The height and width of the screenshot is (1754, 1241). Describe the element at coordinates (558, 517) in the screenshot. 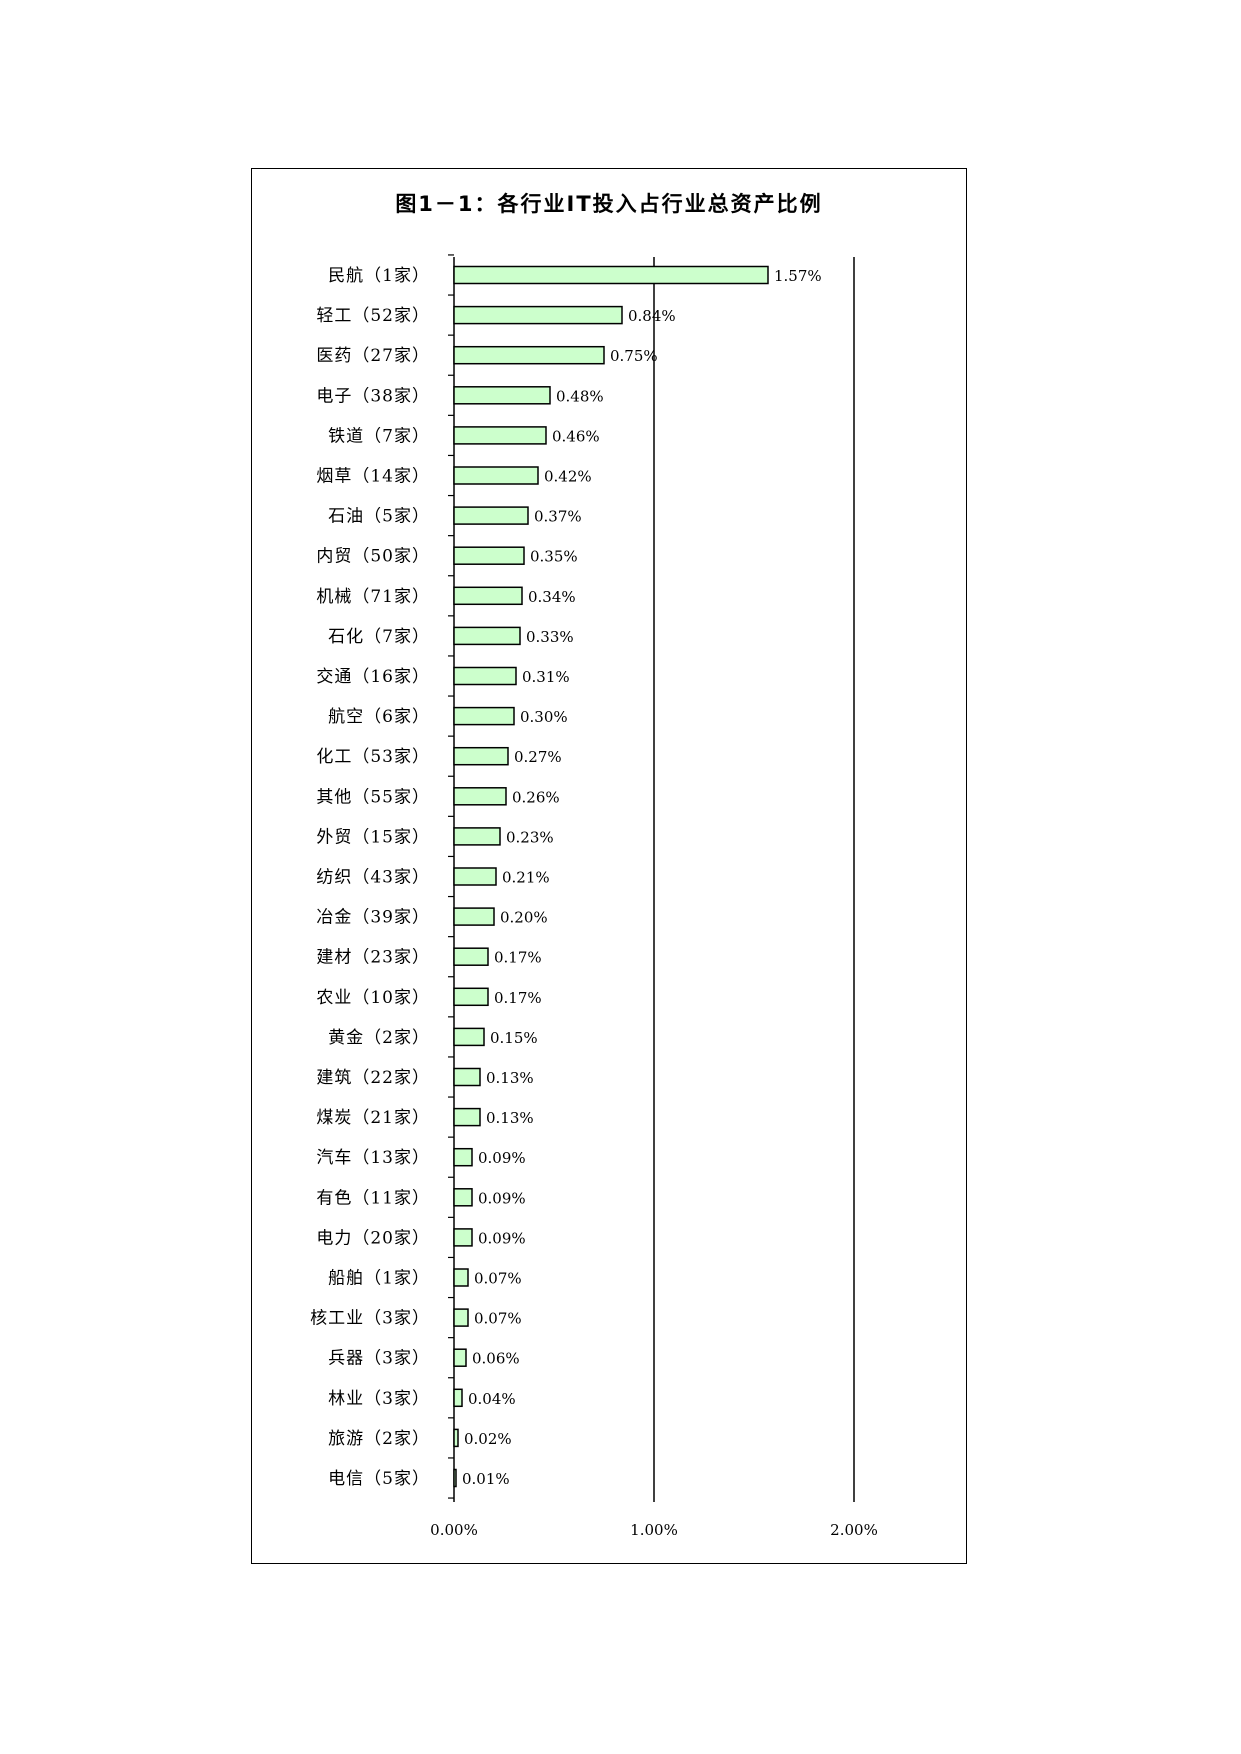

I see `data-label: 0.37%` at that location.